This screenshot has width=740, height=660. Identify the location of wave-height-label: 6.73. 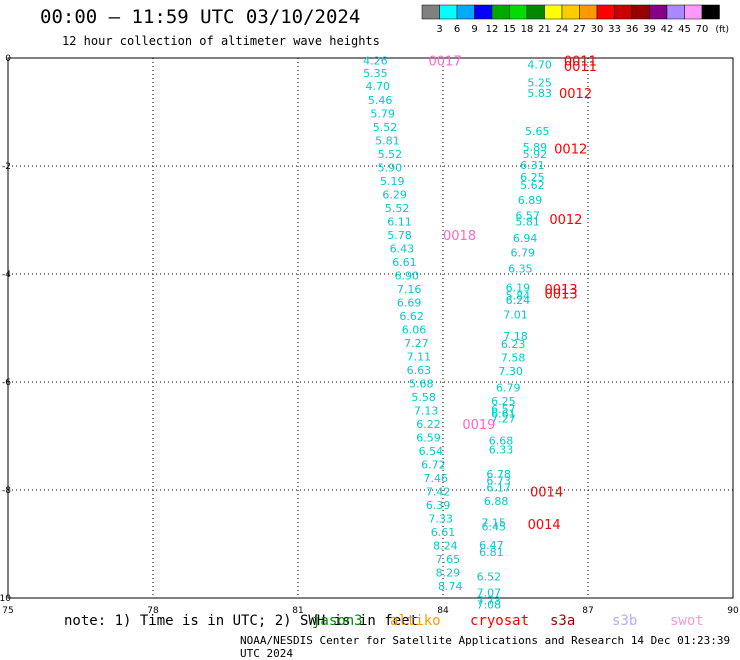
(498, 480).